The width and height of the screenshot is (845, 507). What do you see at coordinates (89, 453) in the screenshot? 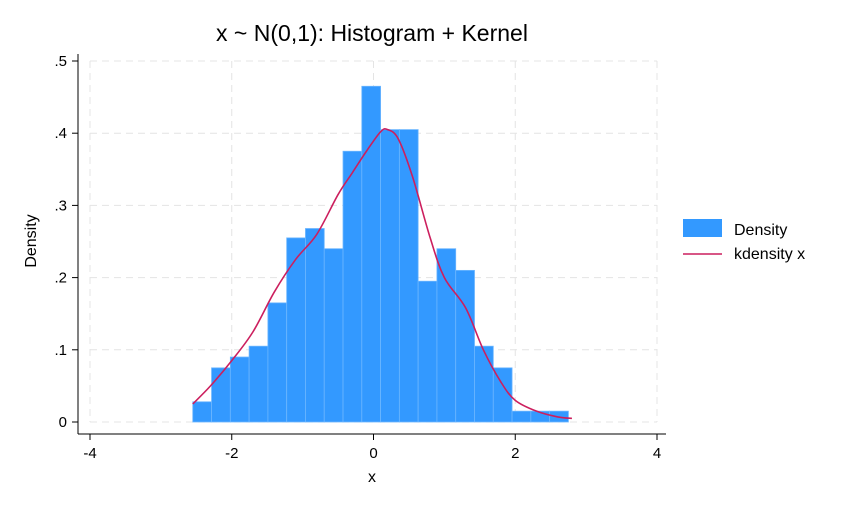
I see `x-tick-label: -4` at bounding box center [89, 453].